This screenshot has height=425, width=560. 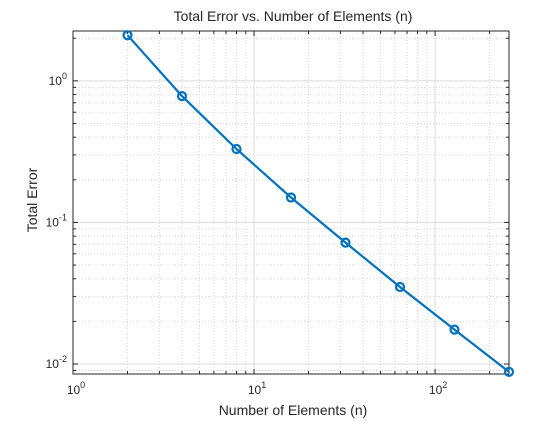 I want to click on x-axis-label: Number of Elements (n), so click(x=293, y=410).